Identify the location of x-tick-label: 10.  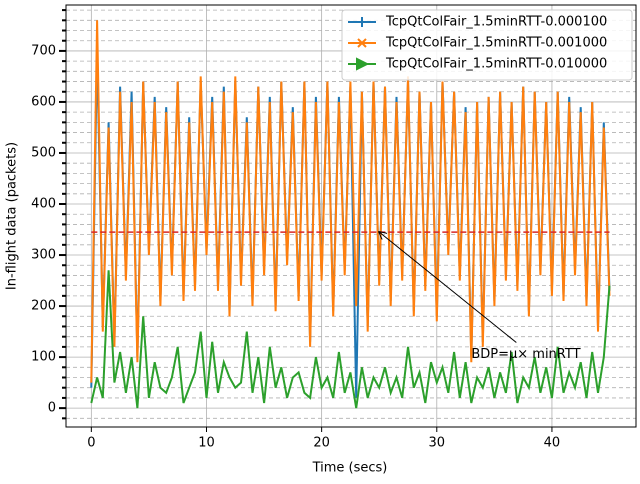
(206, 443).